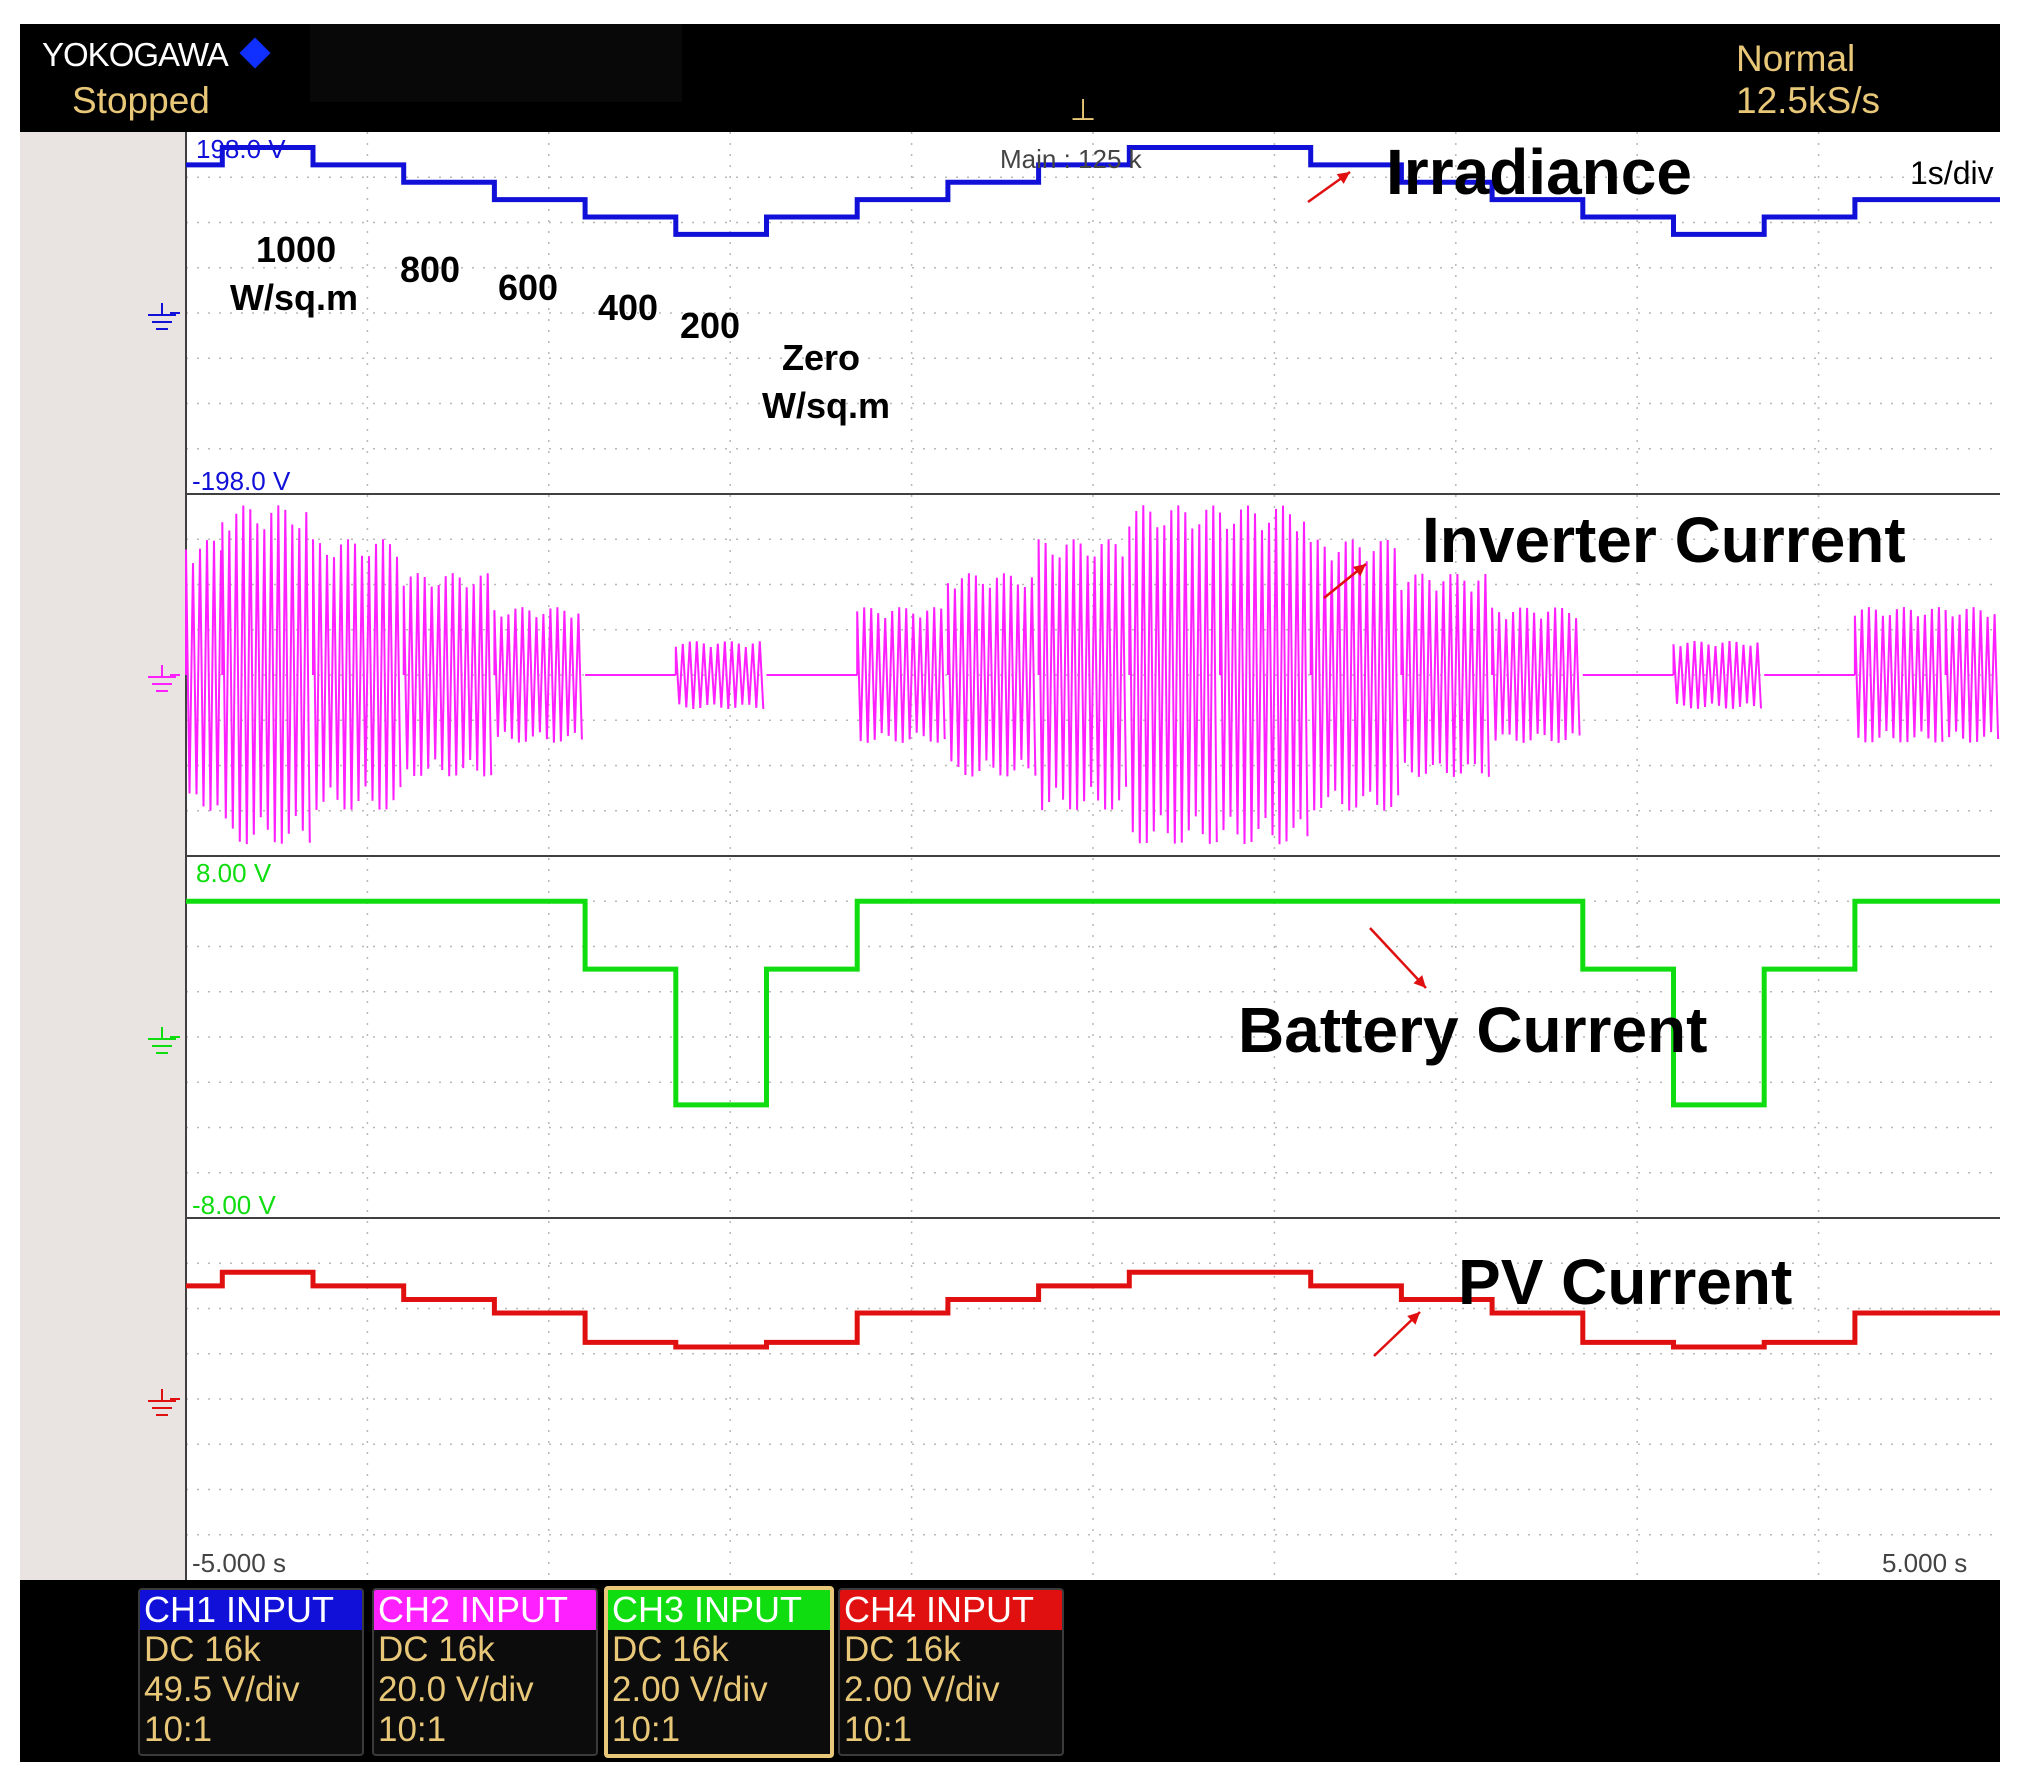 This screenshot has width=2030, height=1775. Describe the element at coordinates (241, 149) in the screenshot. I see `ch1-top-scale-label: 198.0 V` at that location.